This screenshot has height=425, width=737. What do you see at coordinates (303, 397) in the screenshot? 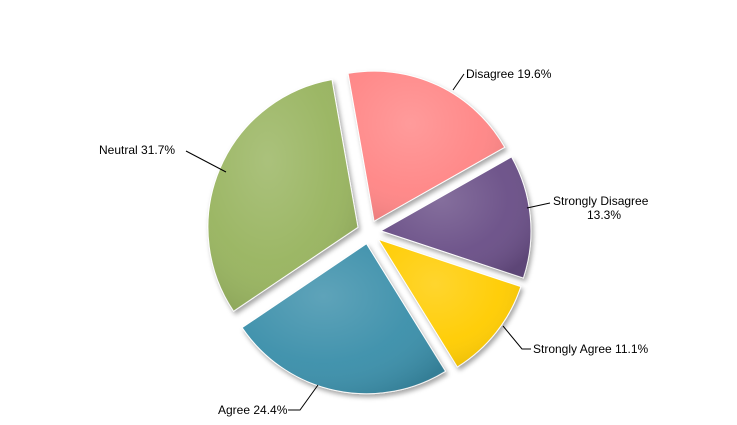
I see `leader-line-agree` at bounding box center [303, 397].